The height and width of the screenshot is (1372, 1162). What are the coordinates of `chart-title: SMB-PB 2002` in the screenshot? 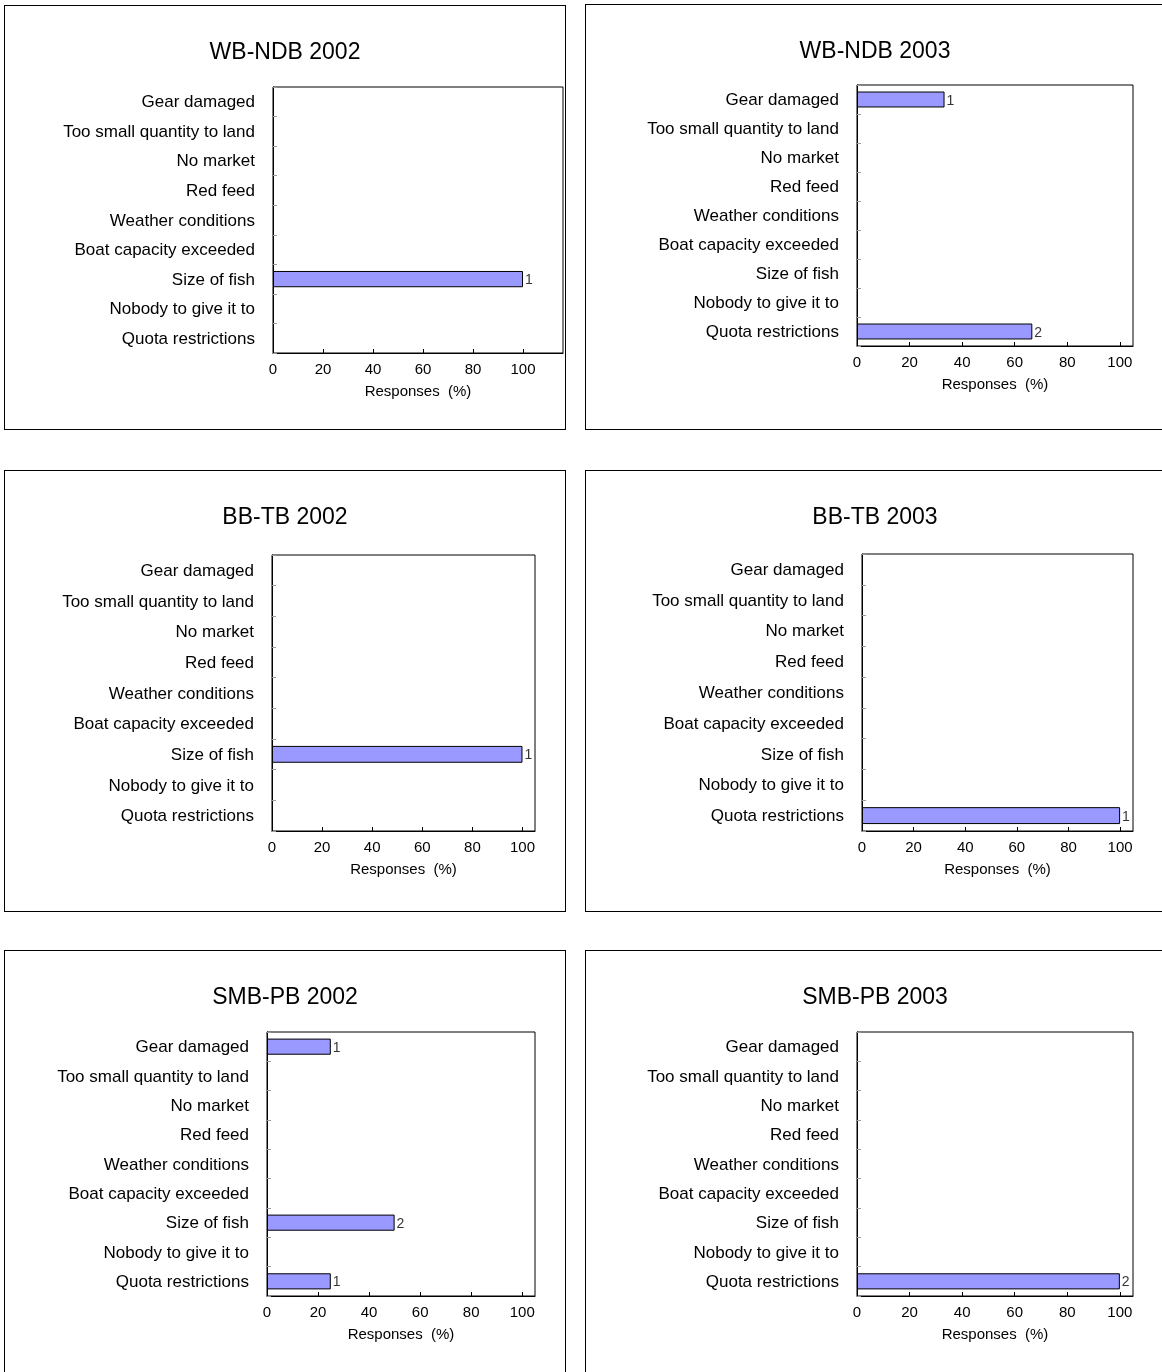 It's located at (285, 995).